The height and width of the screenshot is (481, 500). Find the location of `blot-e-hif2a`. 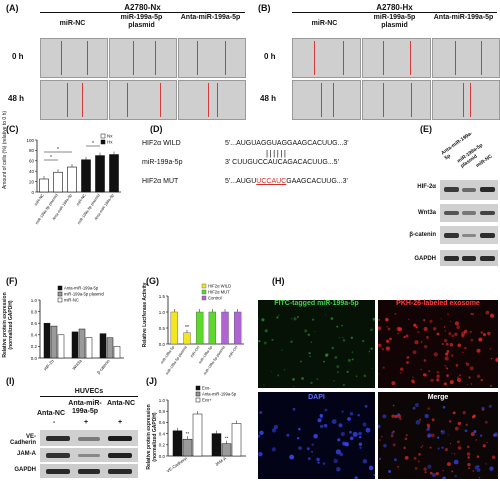

blot-e-hif2a is located at coordinates (469, 190).